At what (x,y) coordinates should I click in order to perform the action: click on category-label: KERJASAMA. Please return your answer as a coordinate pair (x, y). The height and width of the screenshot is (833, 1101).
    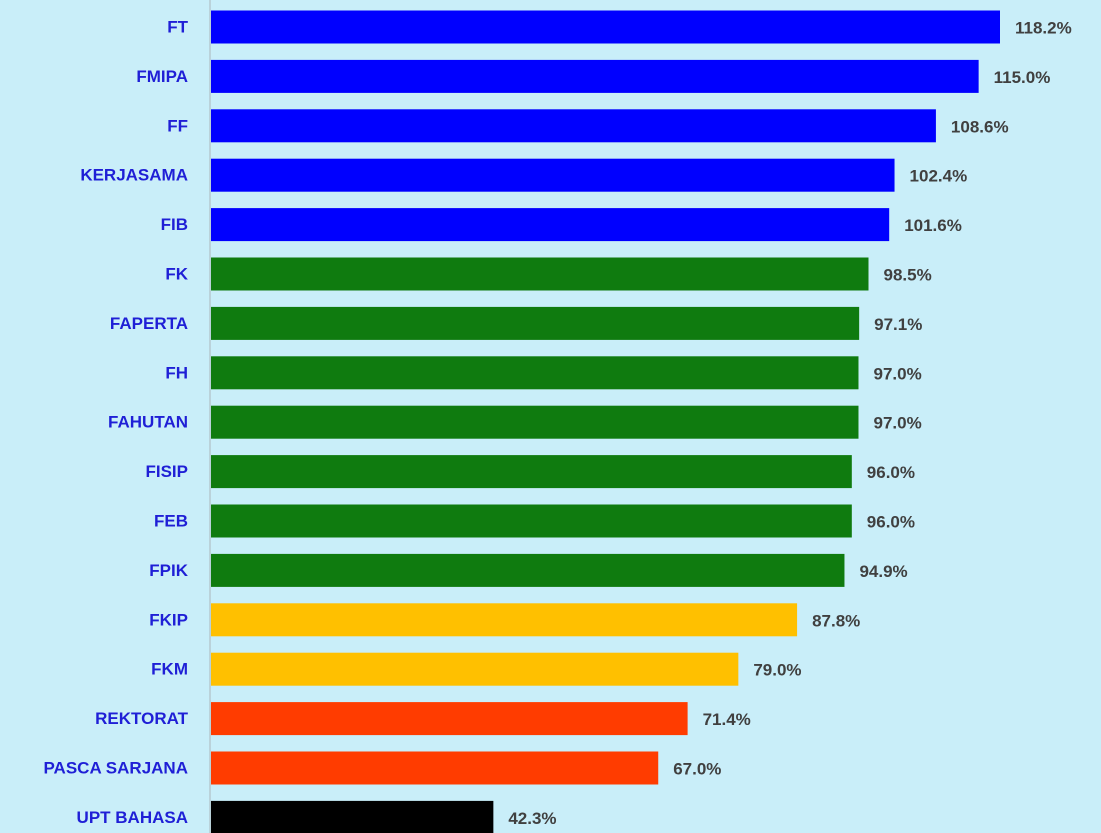
    Looking at the image, I should click on (134, 175).